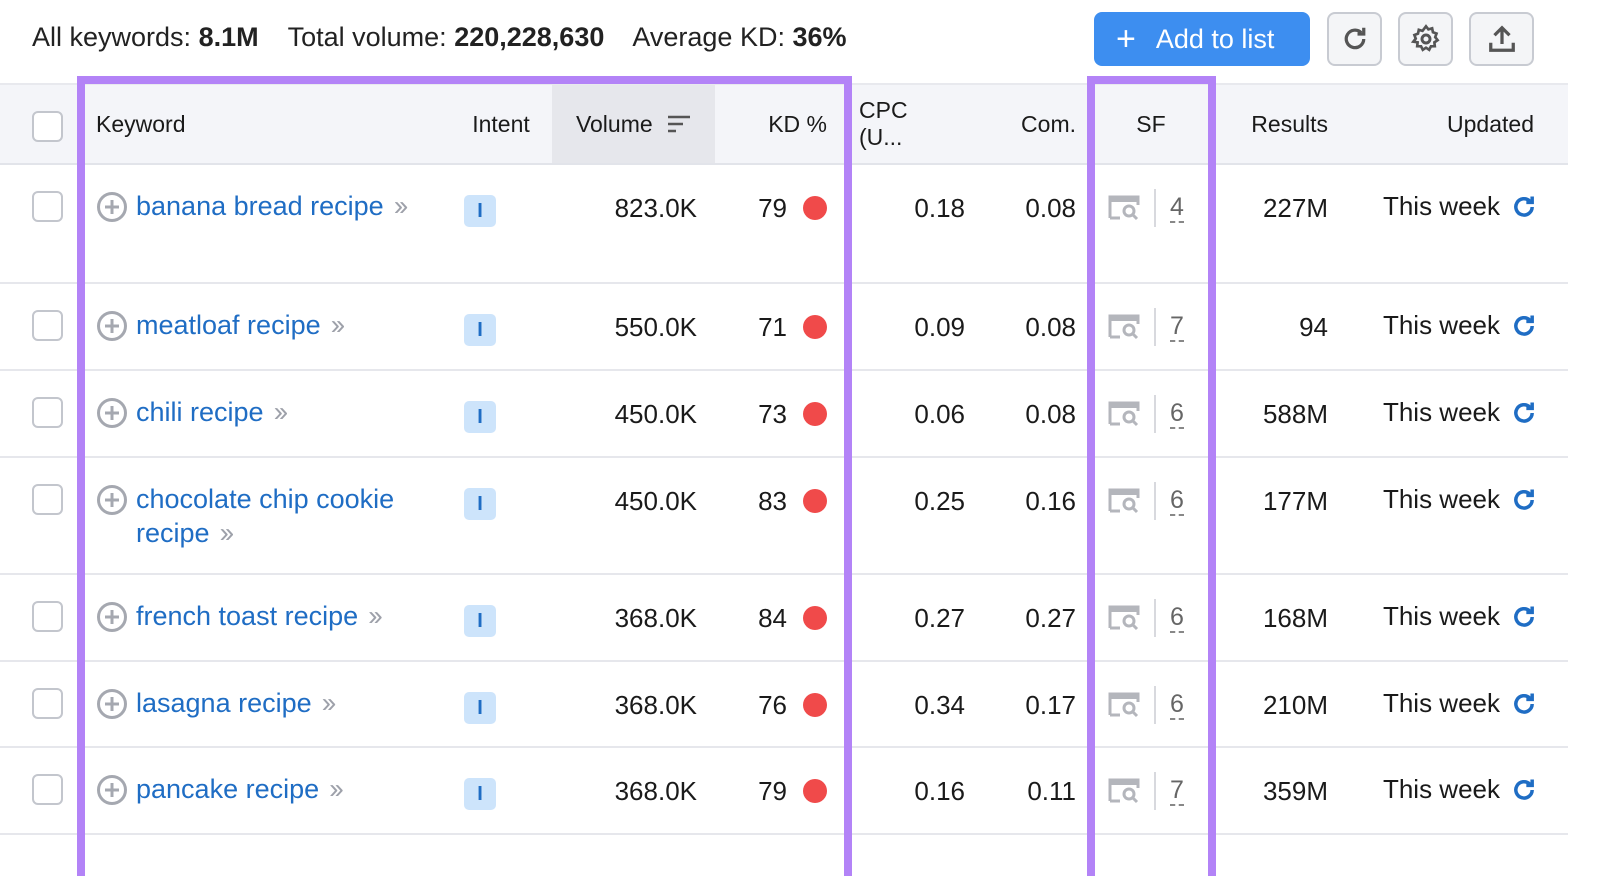  I want to click on settings-button, so click(1425, 39).